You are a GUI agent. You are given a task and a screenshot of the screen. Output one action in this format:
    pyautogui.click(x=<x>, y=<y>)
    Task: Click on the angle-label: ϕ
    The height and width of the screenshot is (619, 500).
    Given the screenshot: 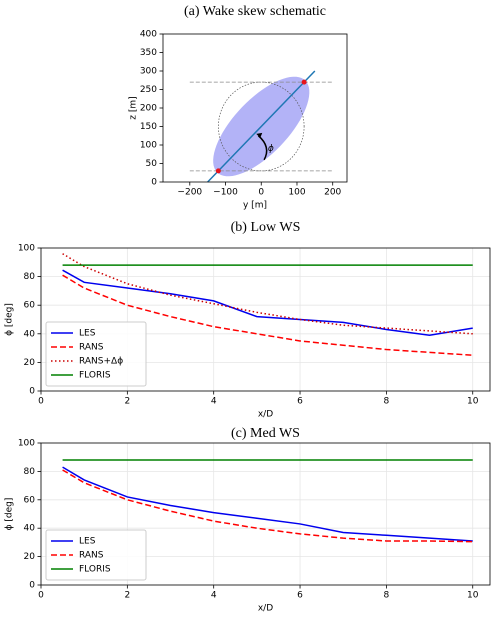 What is the action you would take?
    pyautogui.click(x=271, y=149)
    